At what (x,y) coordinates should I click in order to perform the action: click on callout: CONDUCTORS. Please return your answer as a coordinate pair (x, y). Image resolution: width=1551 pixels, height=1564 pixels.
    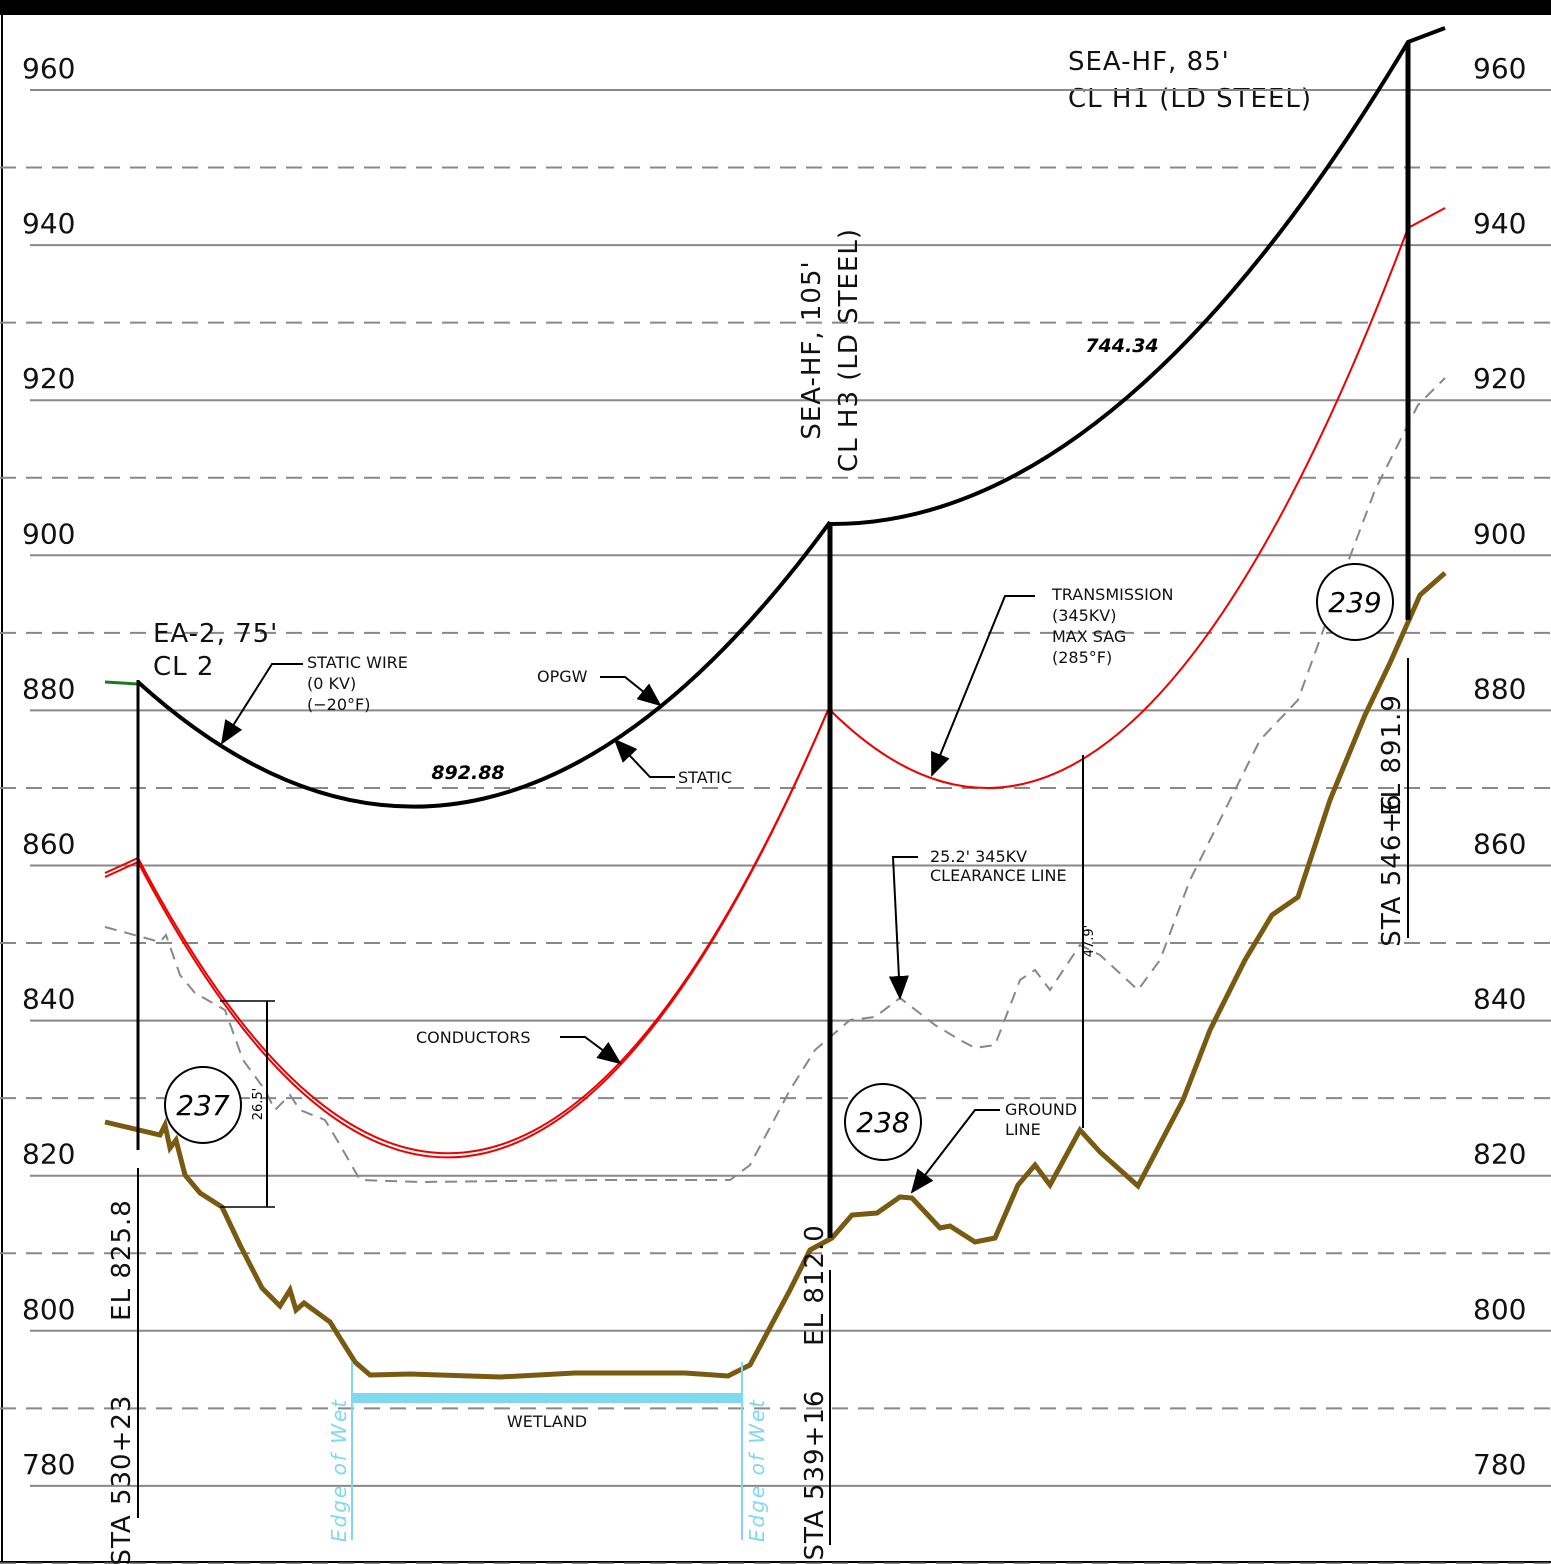
    Looking at the image, I should click on (473, 1037).